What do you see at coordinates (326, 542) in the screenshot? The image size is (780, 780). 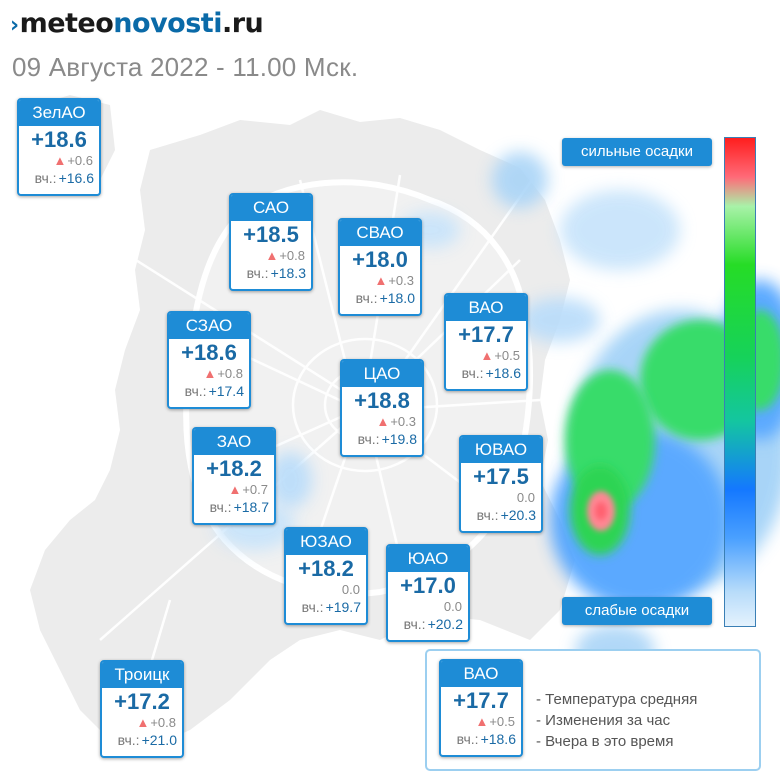 I see `district-name: ЮЗАО` at bounding box center [326, 542].